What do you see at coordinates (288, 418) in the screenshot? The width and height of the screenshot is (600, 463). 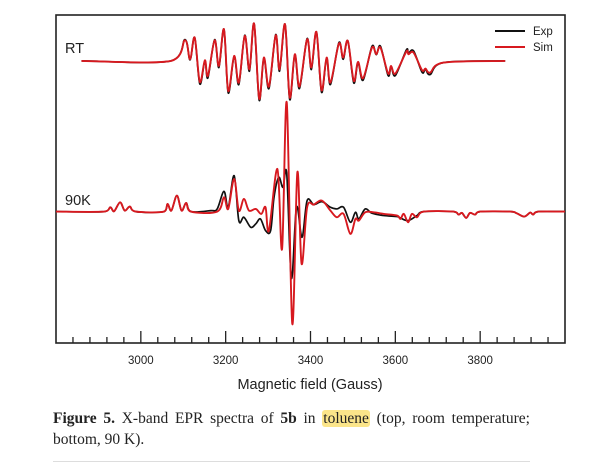 I see `caption-compound: 5b` at bounding box center [288, 418].